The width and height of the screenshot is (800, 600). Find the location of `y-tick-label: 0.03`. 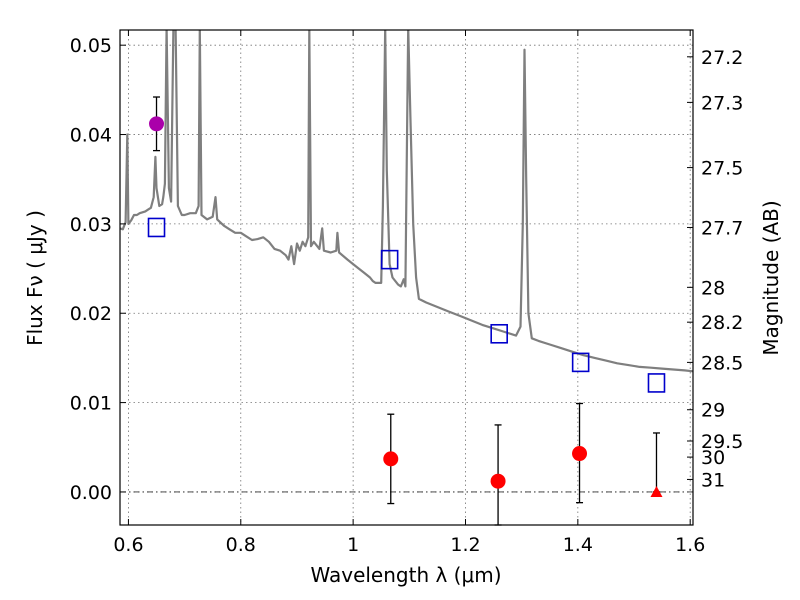

y-tick-label: 0.03 is located at coordinates (91, 225).